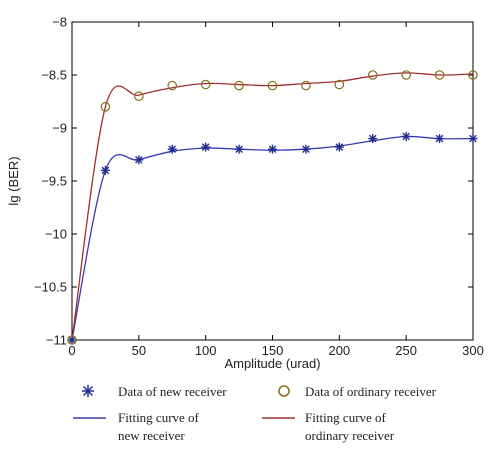  I want to click on legend-ordinary-data-label: Data of ordinary receiver, so click(371, 391).